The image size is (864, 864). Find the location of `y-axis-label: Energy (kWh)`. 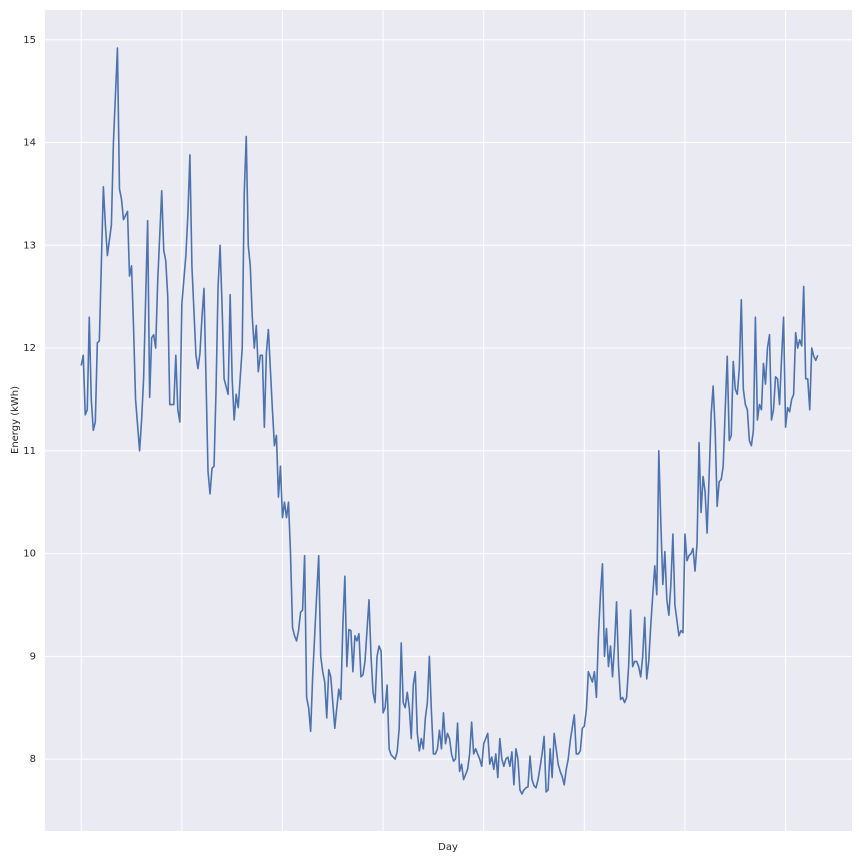

y-axis-label: Energy (kWh) is located at coordinates (15, 420).